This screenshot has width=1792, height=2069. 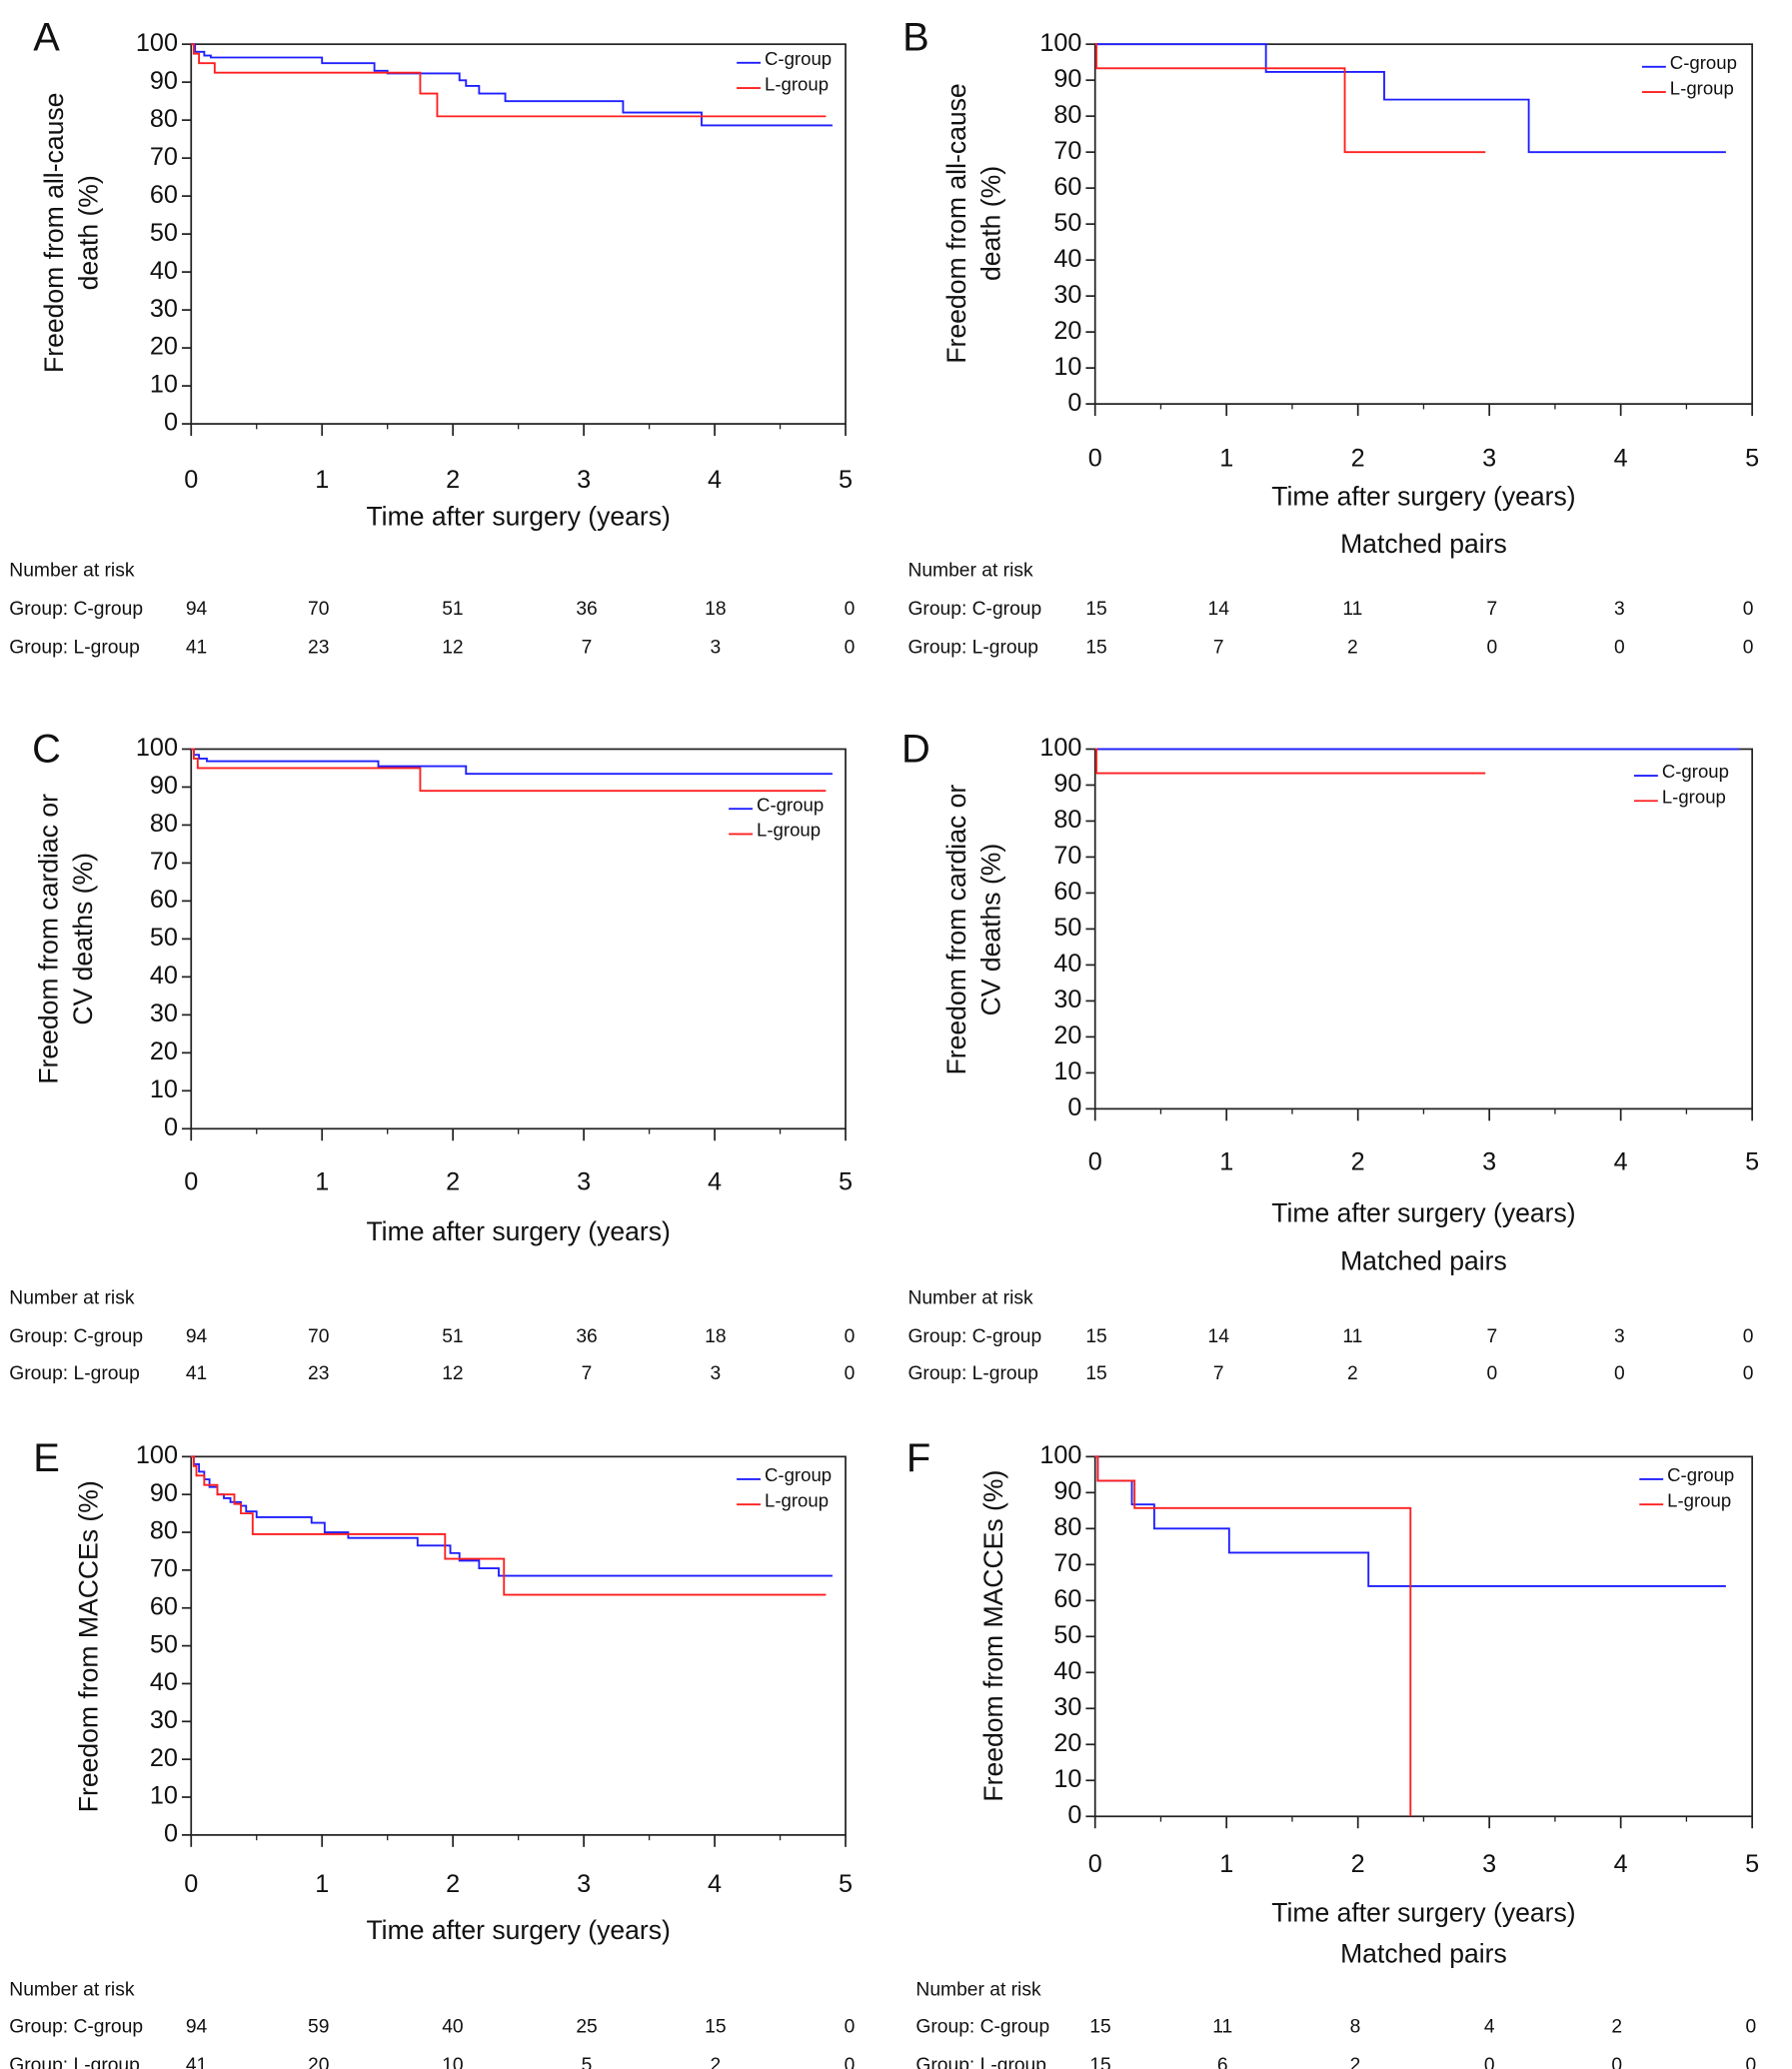 What do you see at coordinates (1619, 609) in the screenshot?
I see `risk-value: 3` at bounding box center [1619, 609].